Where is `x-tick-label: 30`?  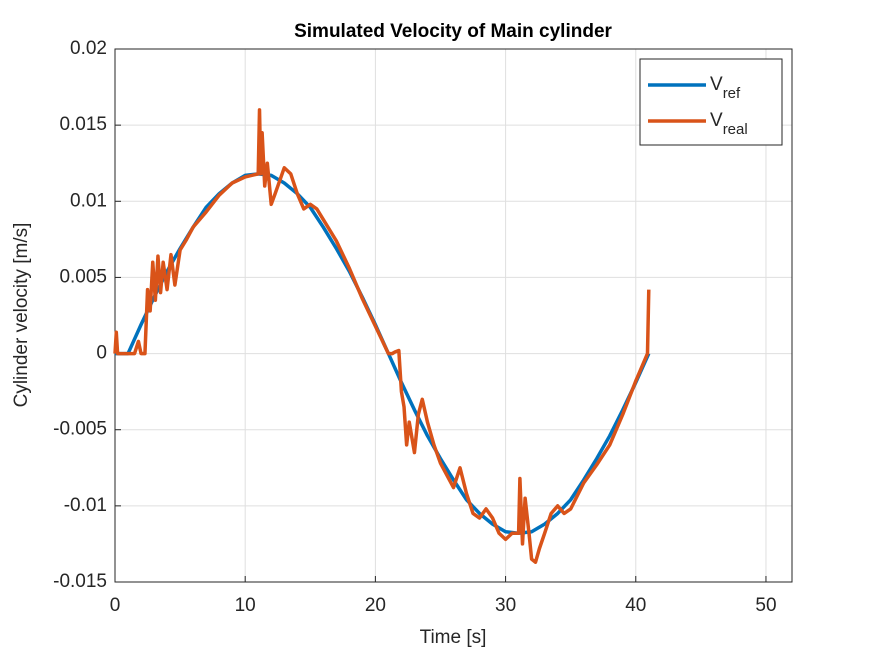
x-tick-label: 30 is located at coordinates (505, 605).